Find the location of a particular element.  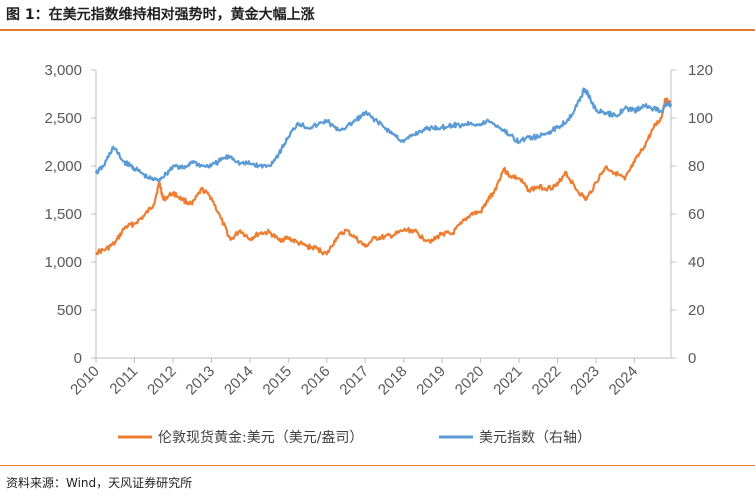

dollar-index-line is located at coordinates (383, 135).